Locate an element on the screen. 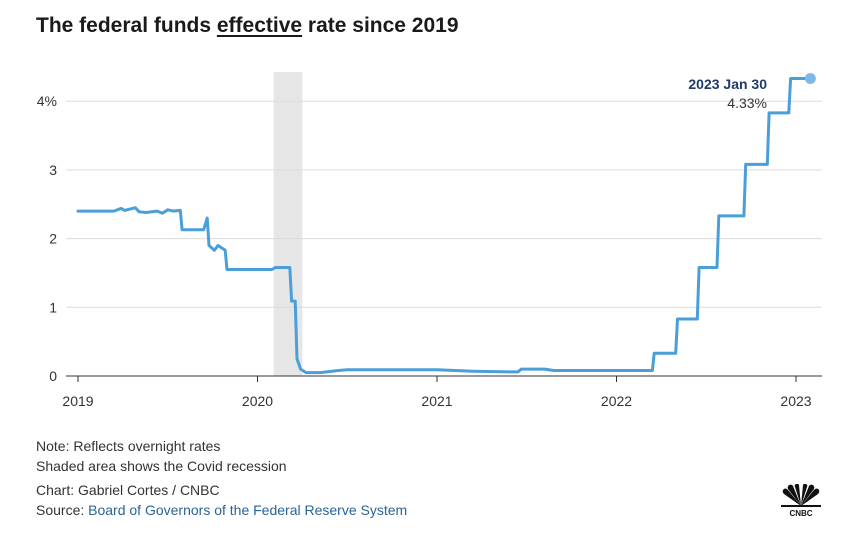  y-tick-label: 2 is located at coordinates (53, 239).